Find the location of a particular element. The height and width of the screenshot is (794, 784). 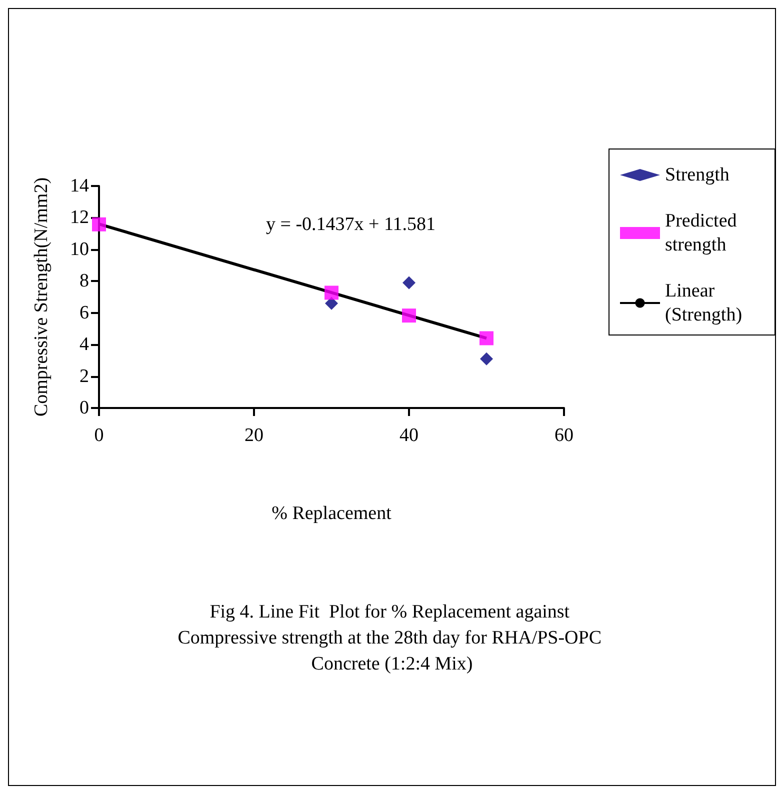

x-axis-title: % Replacement is located at coordinates (332, 513).